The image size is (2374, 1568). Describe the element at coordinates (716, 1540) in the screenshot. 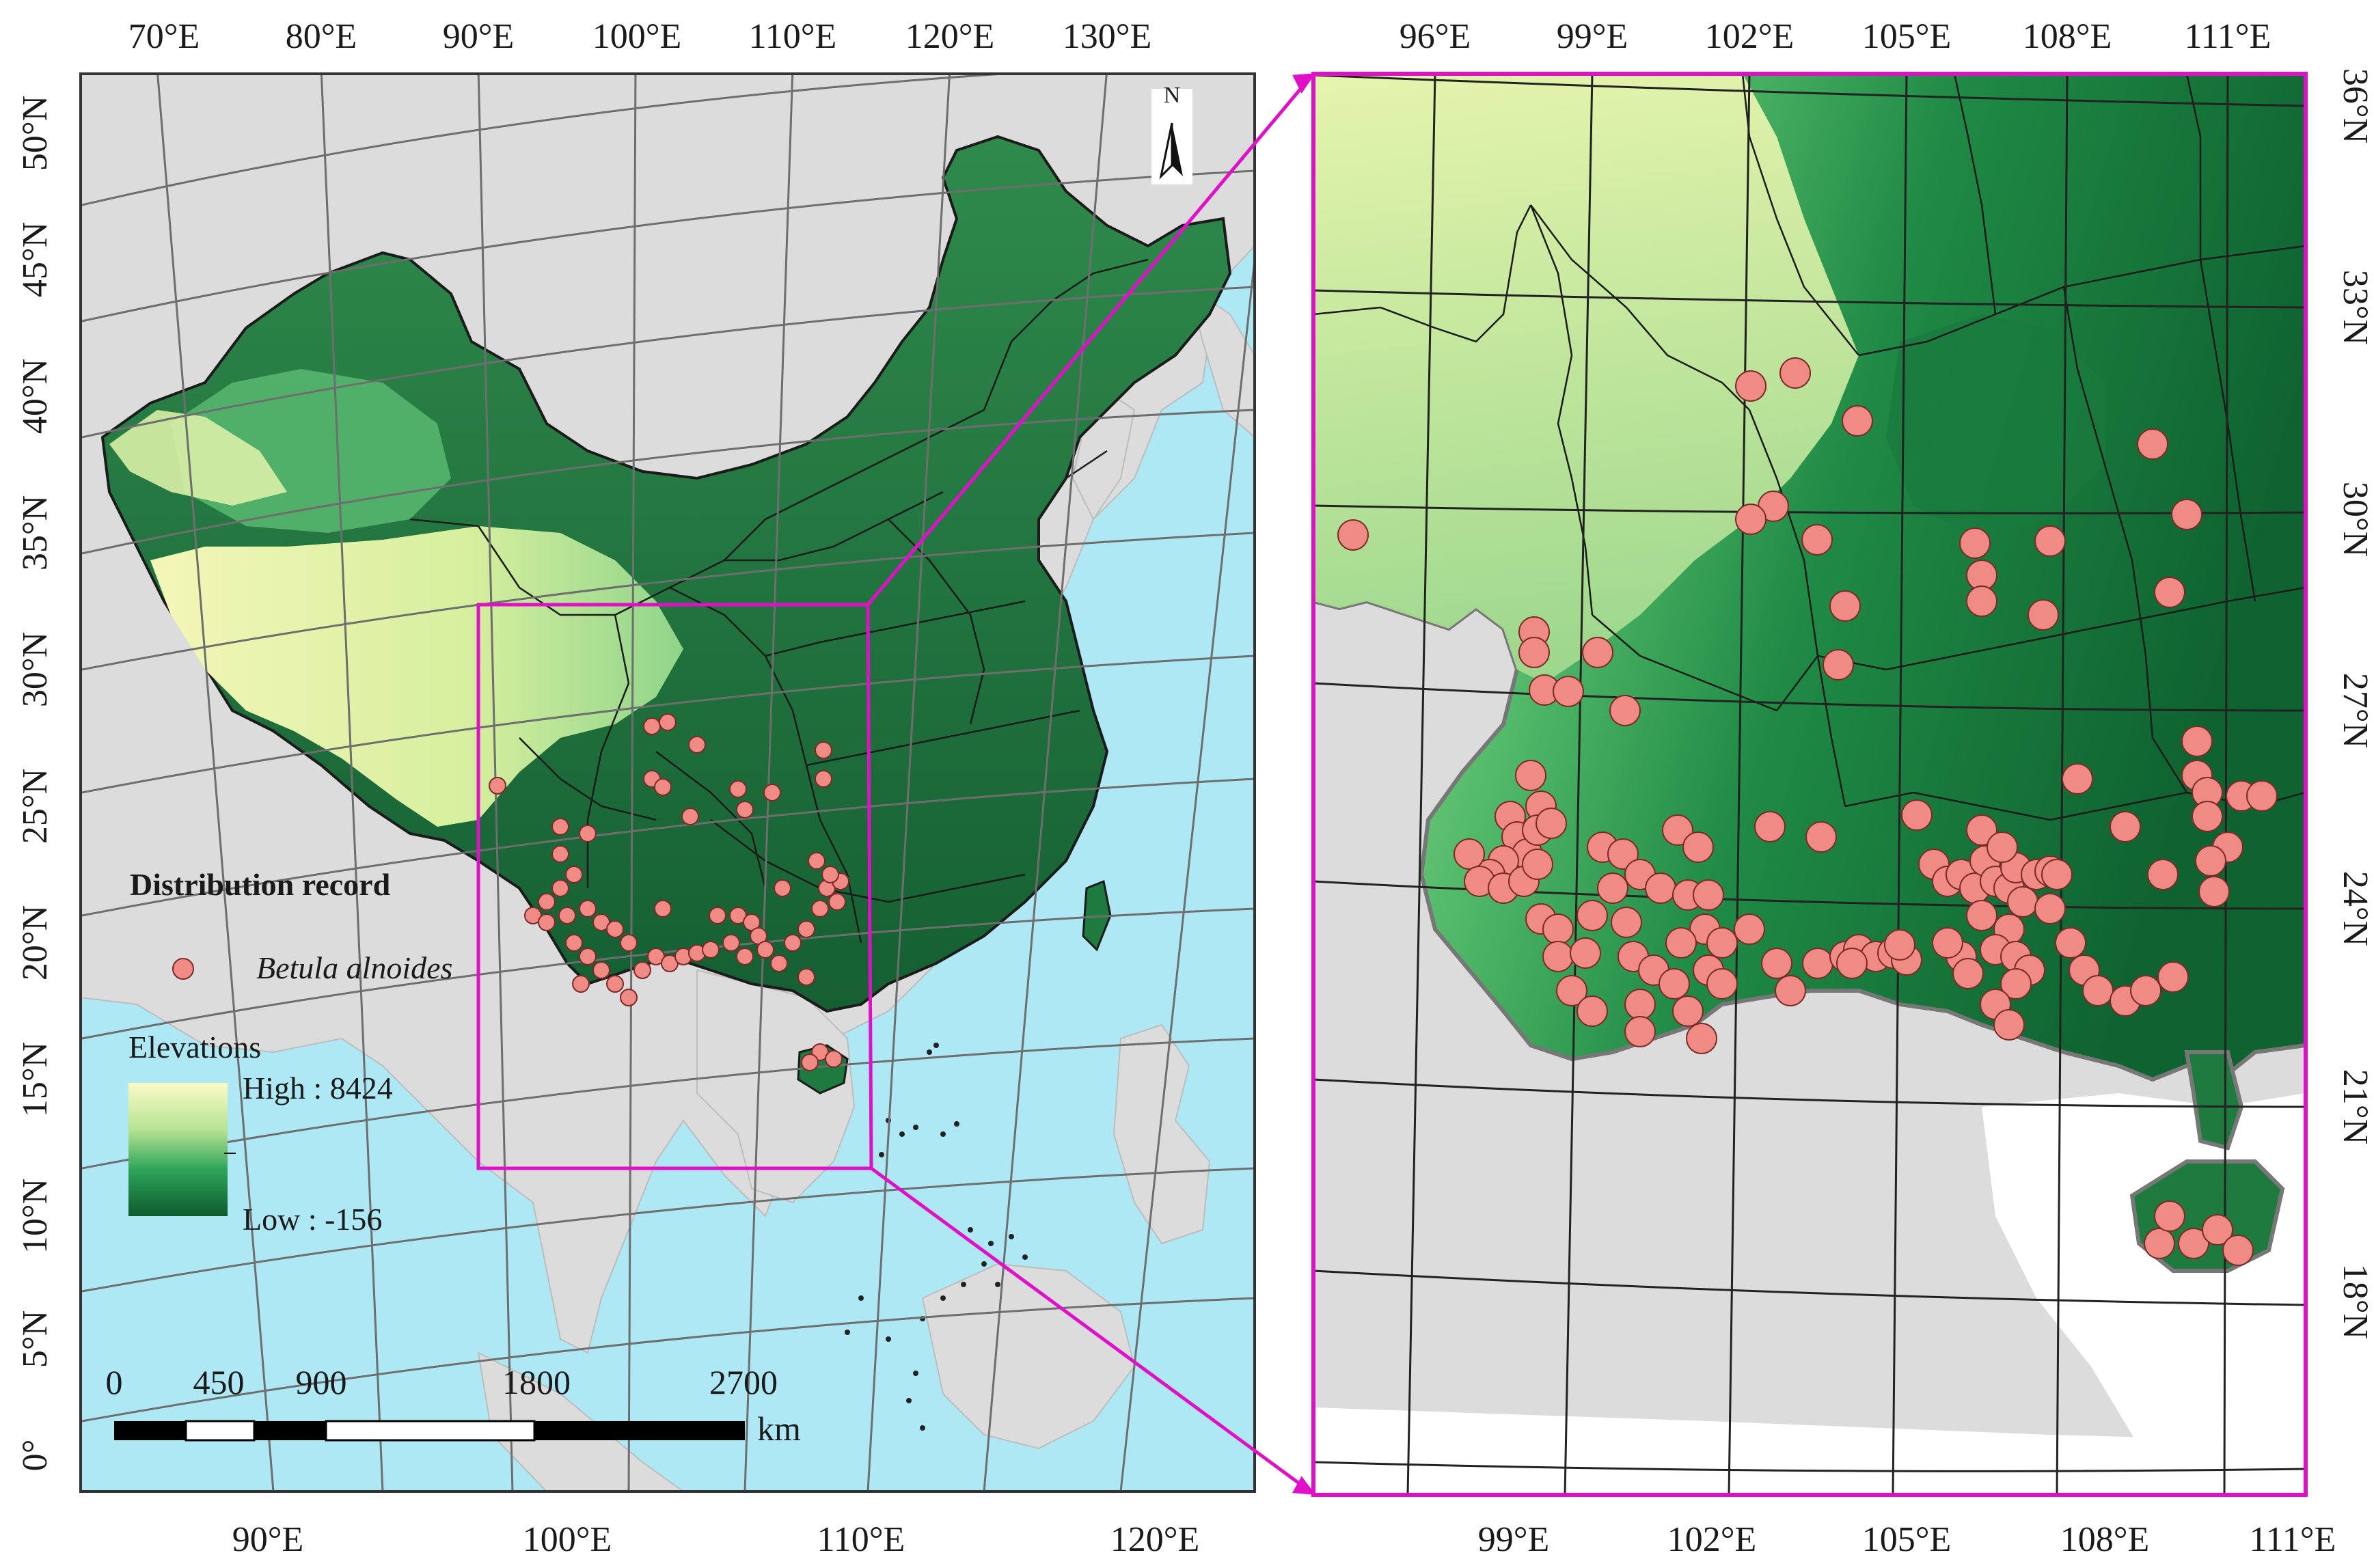

I see `left-map-bottom-ticks: 90°E 100°E 110°E 120°E` at that location.